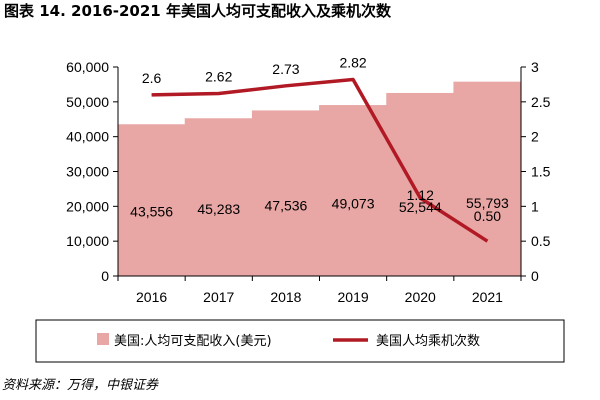 This screenshot has width=600, height=400. I want to click on legend-box, so click(300, 341).